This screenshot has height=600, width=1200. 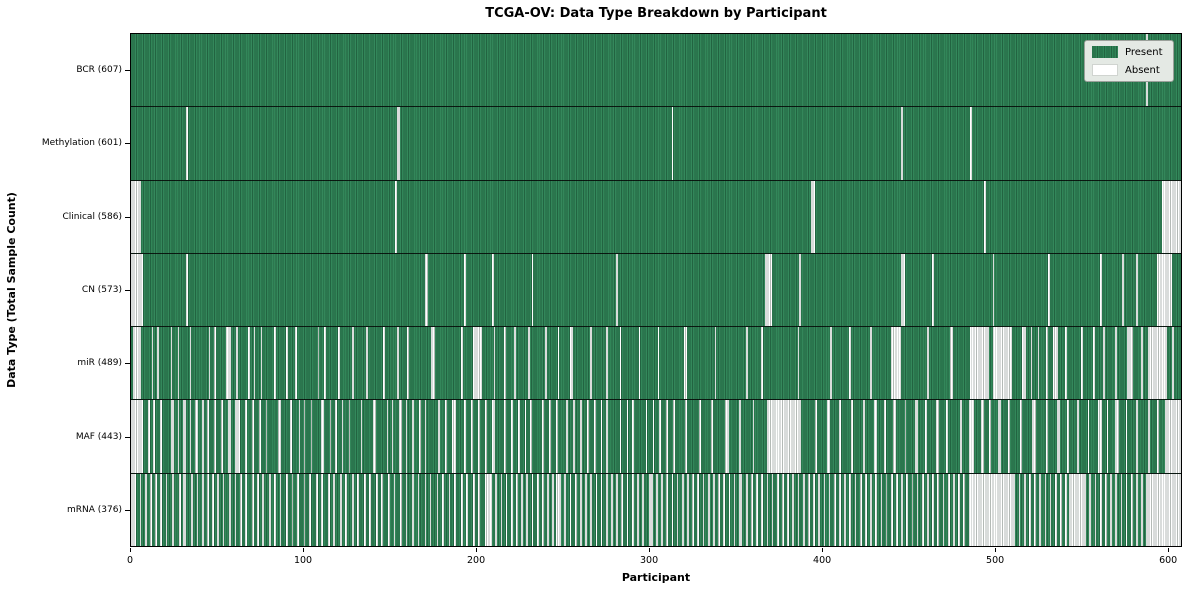 What do you see at coordinates (822, 560) in the screenshot?
I see `x-tick-label: 400` at bounding box center [822, 560].